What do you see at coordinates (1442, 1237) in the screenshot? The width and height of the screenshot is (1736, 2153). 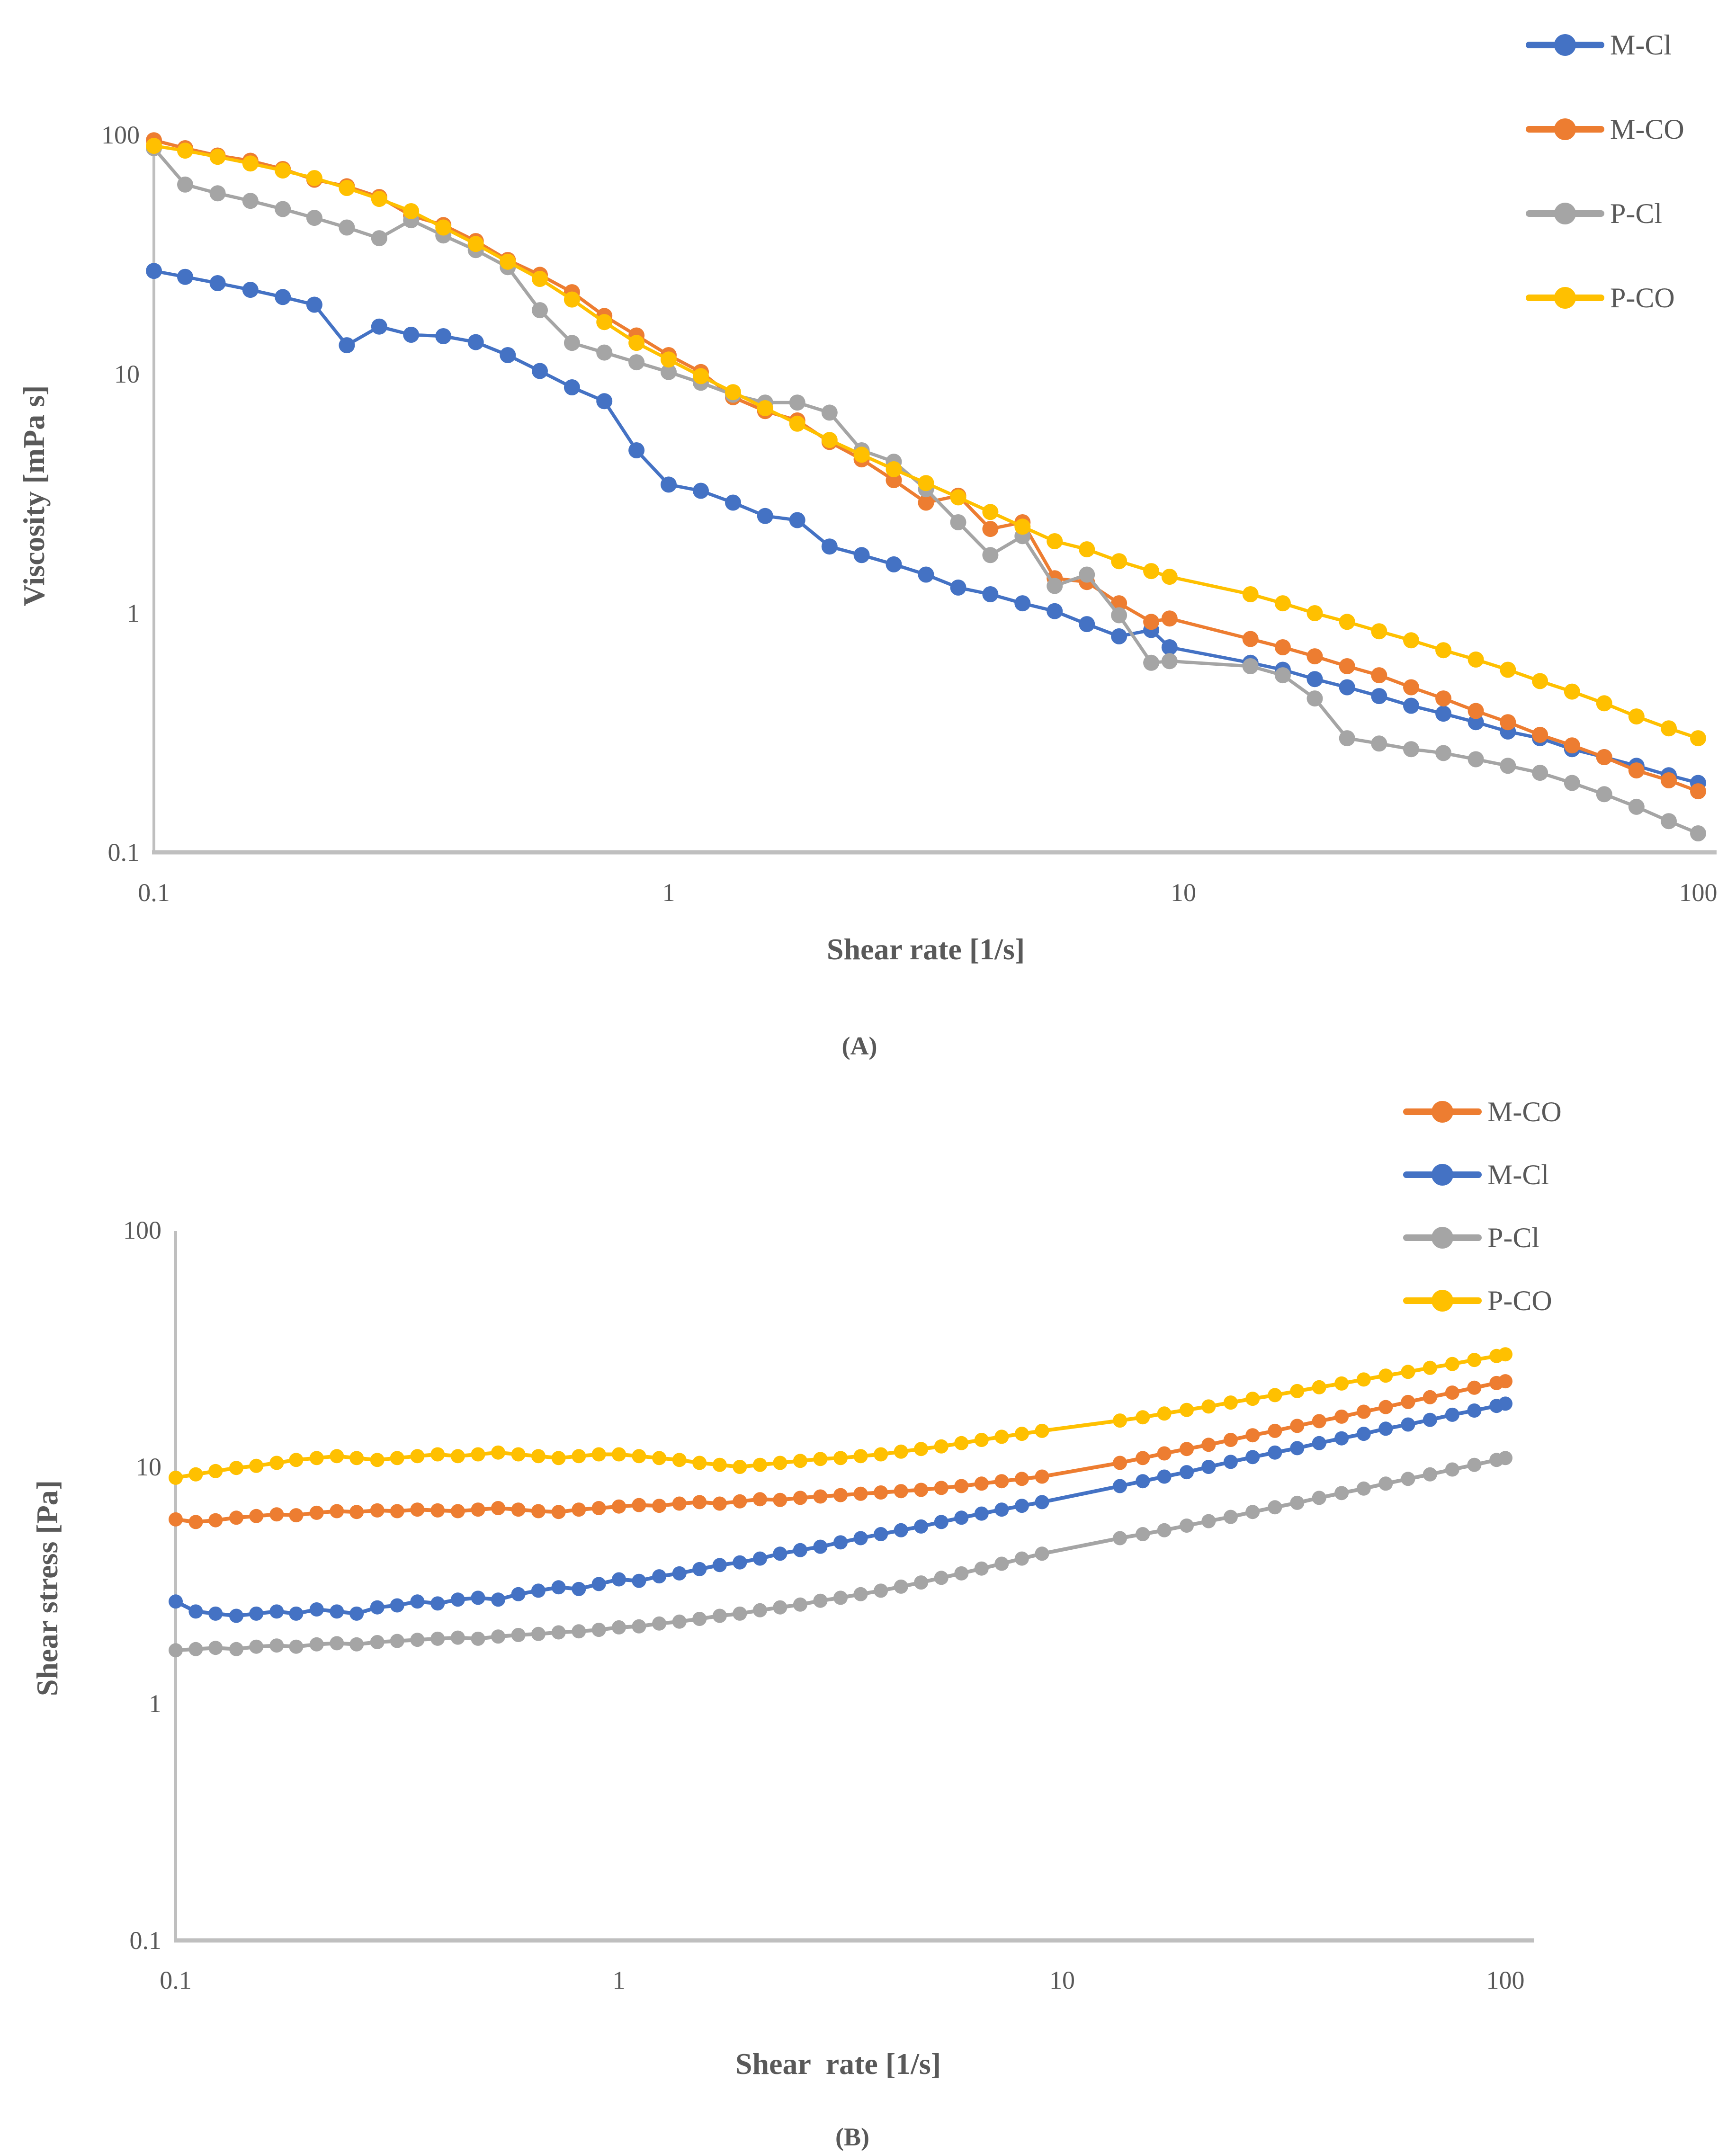 I see `p-cl-line-marker-icon` at bounding box center [1442, 1237].